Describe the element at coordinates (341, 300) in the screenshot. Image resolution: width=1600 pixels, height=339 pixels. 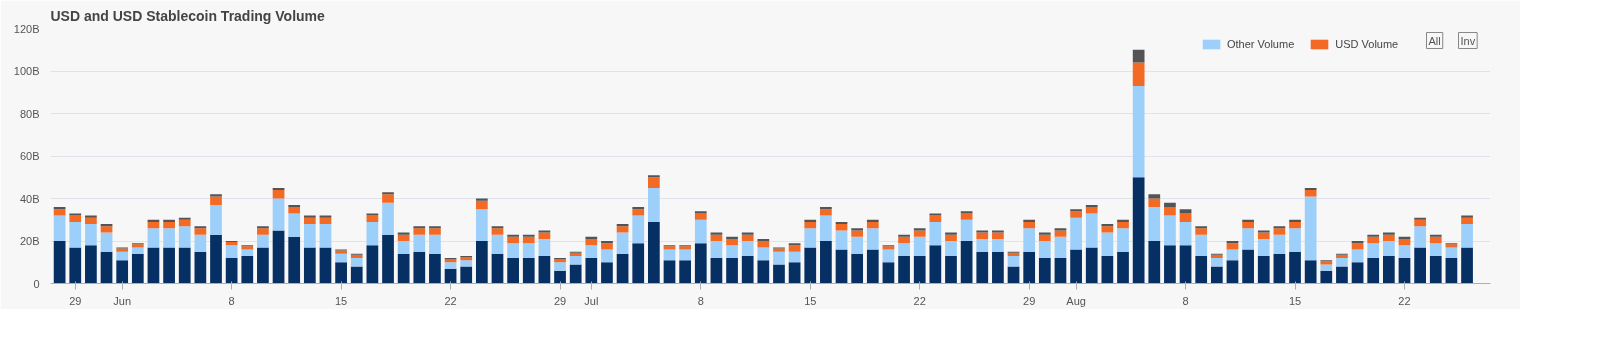
I see `x-tick-label: 15` at that location.